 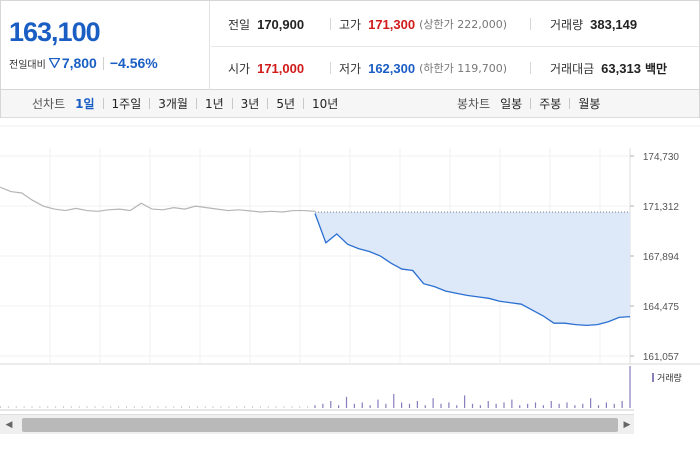 I want to click on stat-limit: (상한가 222,000), so click(x=463, y=24).